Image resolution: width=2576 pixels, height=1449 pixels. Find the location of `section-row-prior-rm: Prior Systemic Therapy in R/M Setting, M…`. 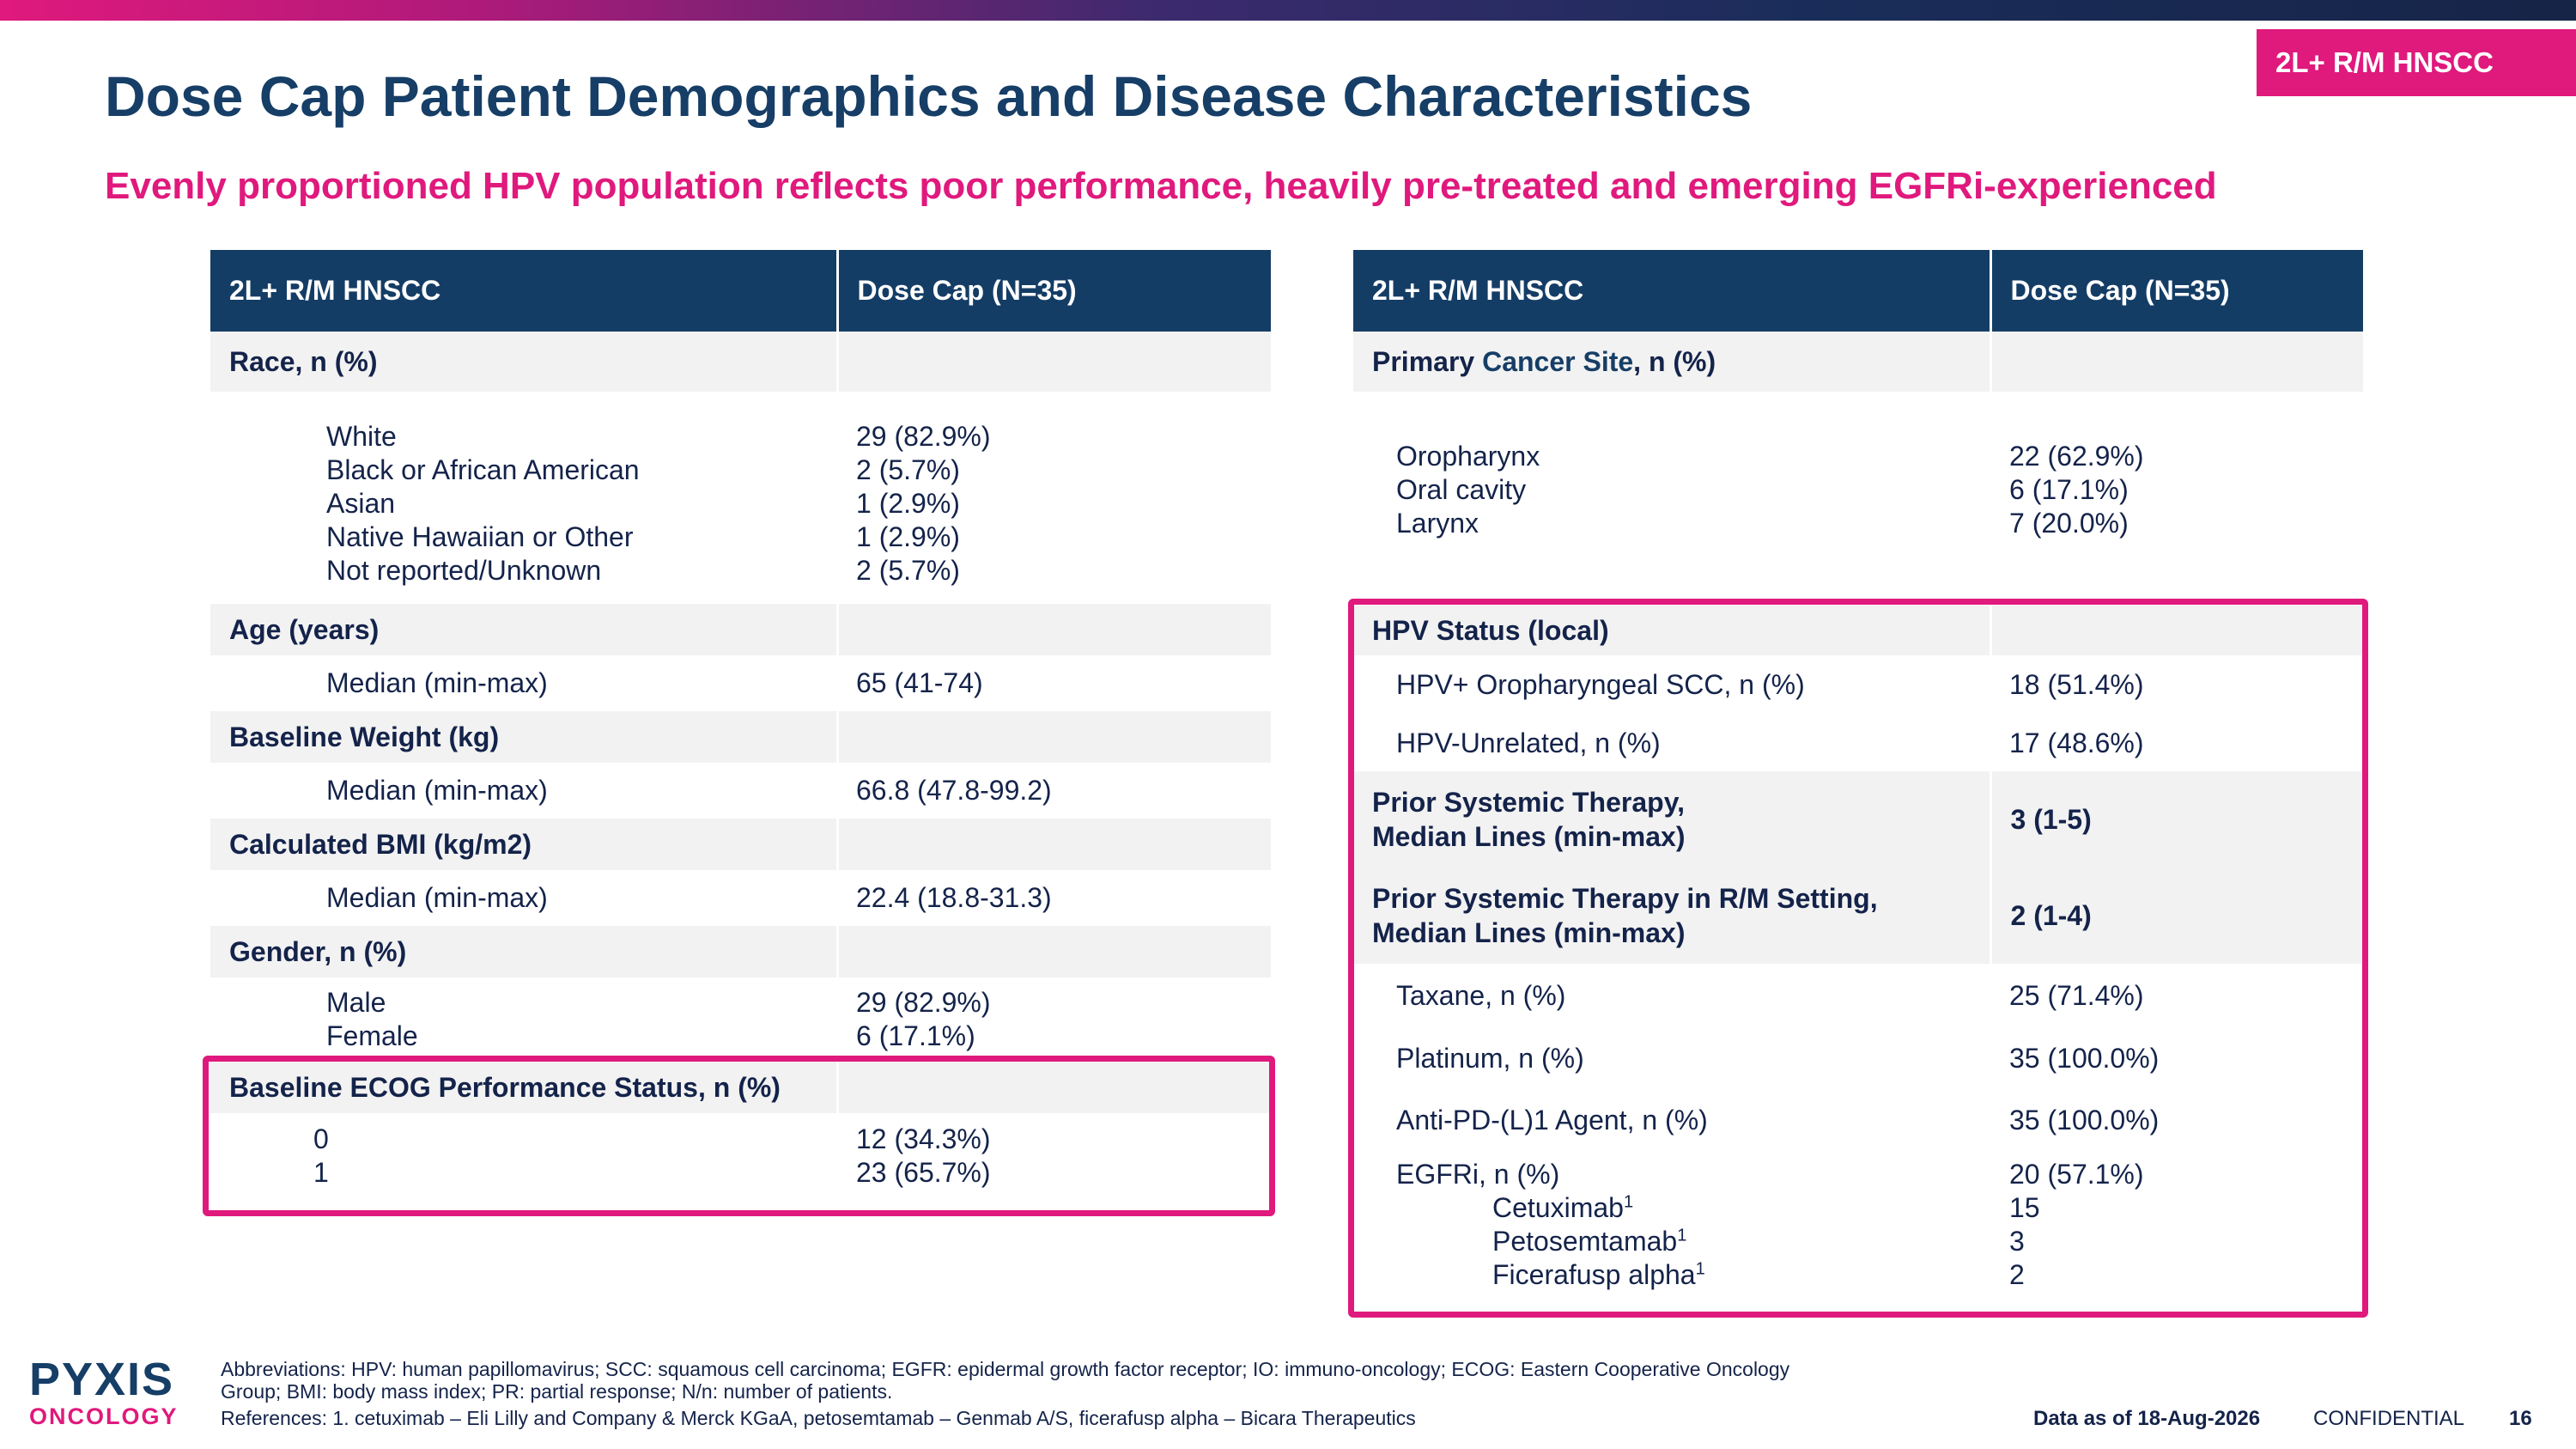

section-row-prior-rm: Prior Systemic Therapy in R/M Setting, M… is located at coordinates (1858, 916).